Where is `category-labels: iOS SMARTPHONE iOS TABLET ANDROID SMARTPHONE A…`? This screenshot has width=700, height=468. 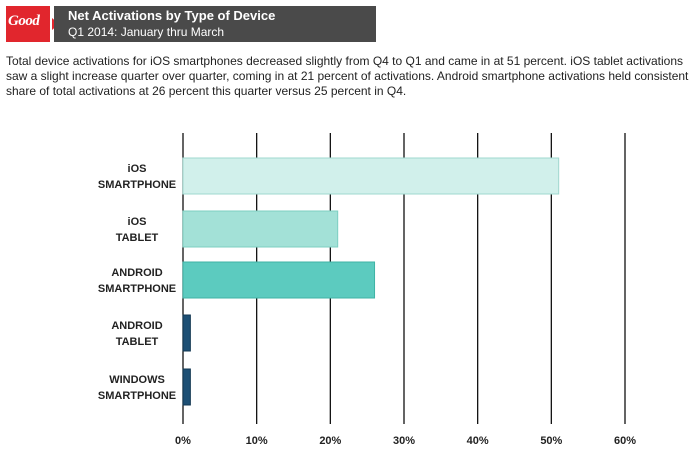 category-labels: iOS SMARTPHONE iOS TABLET ANDROID SMARTPHONE A… is located at coordinates (137, 282).